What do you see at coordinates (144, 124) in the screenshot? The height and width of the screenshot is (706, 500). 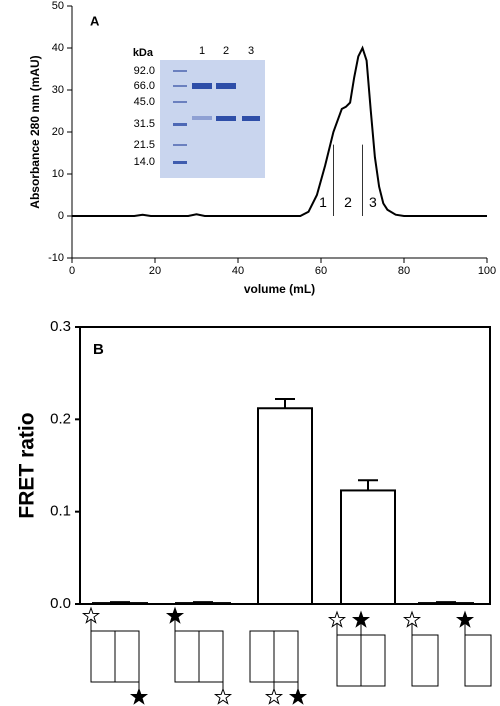 I see `gel-marker-label: 31.5` at bounding box center [144, 124].